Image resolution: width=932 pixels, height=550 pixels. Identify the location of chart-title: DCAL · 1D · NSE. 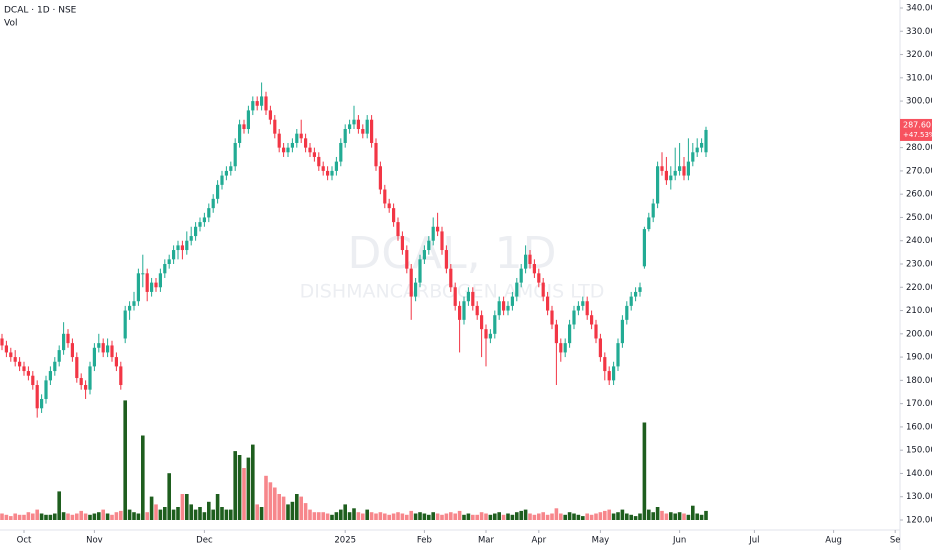
(40, 11).